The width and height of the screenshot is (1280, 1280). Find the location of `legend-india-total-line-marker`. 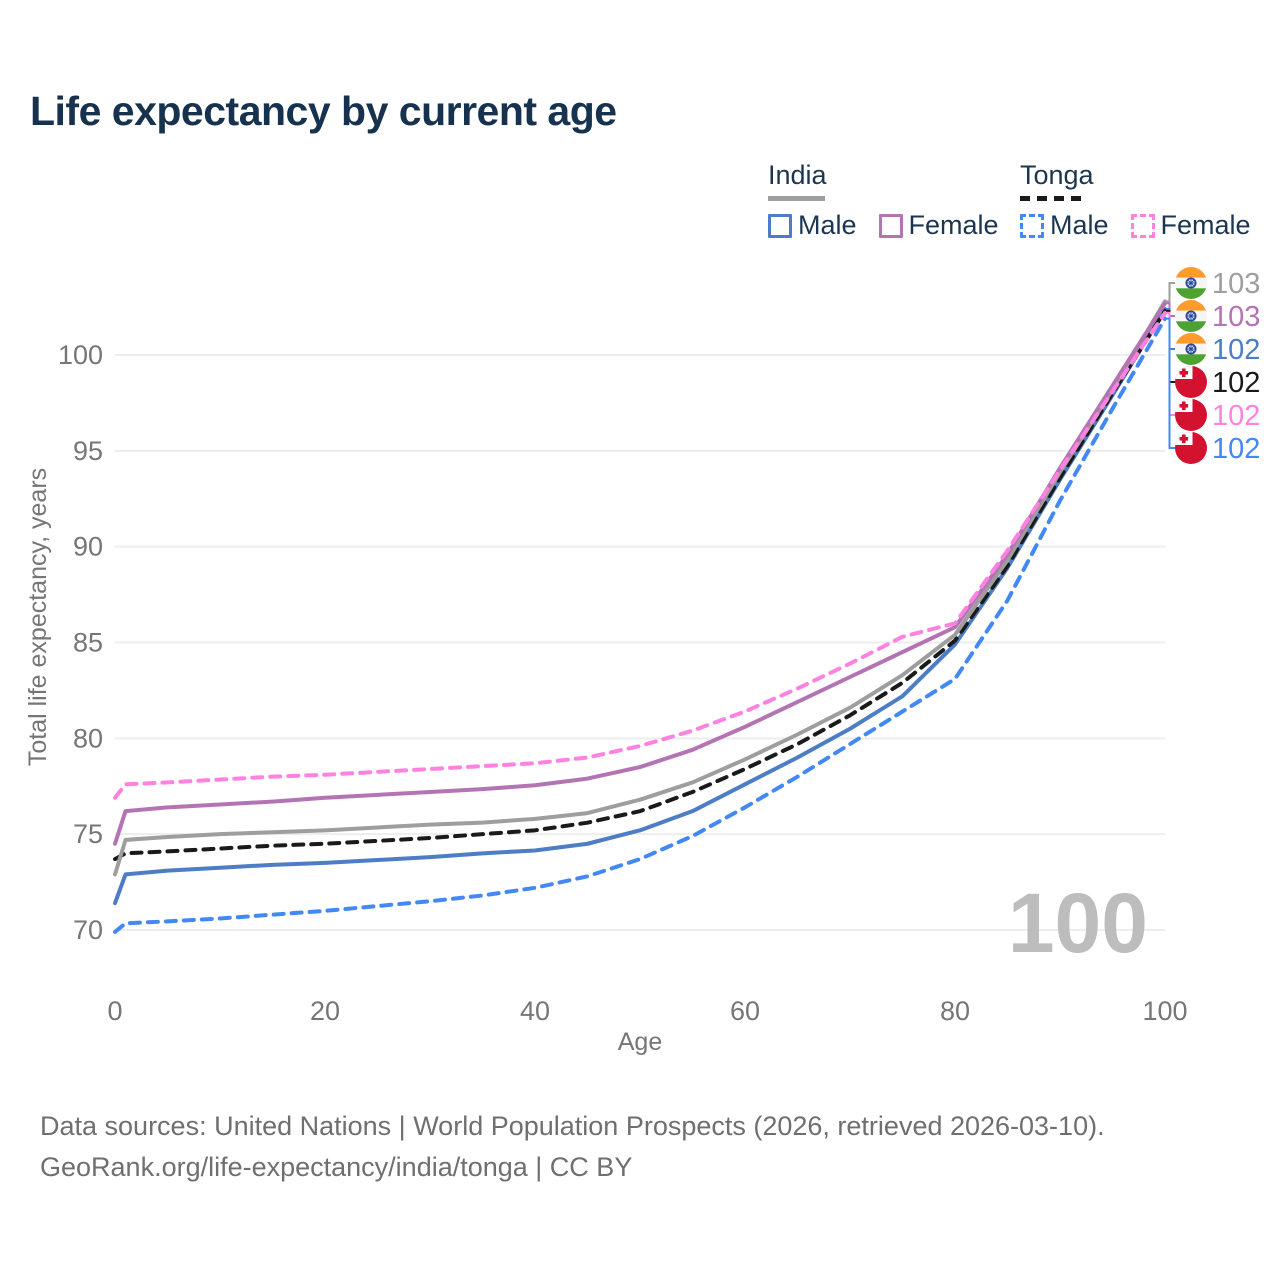

legend-india-total-line-marker is located at coordinates (796, 198).